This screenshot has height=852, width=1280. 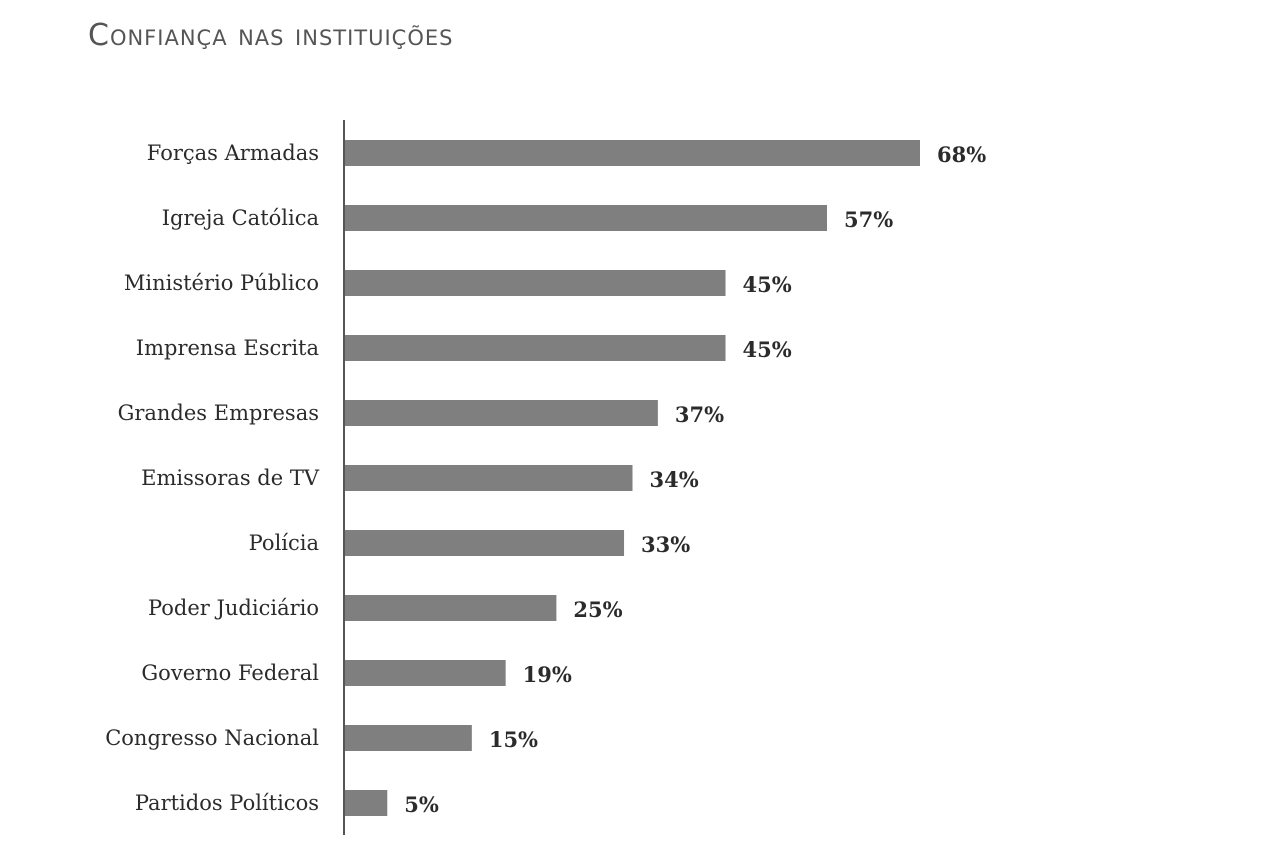 I want to click on category-label: Partidos Políticos, so click(x=227, y=803).